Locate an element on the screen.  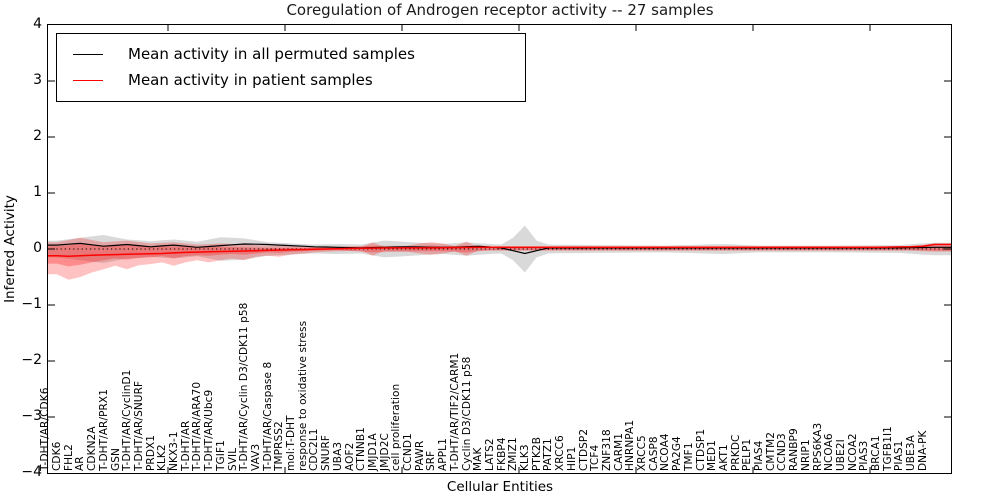
x-category-label: ZNF318 is located at coordinates (606, 450).